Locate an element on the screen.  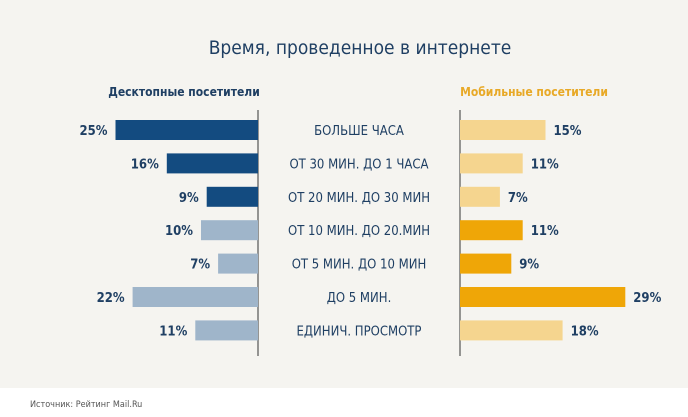
category-label: ОТ 20 МИН. ДО 30 МИН is located at coordinates (359, 198).